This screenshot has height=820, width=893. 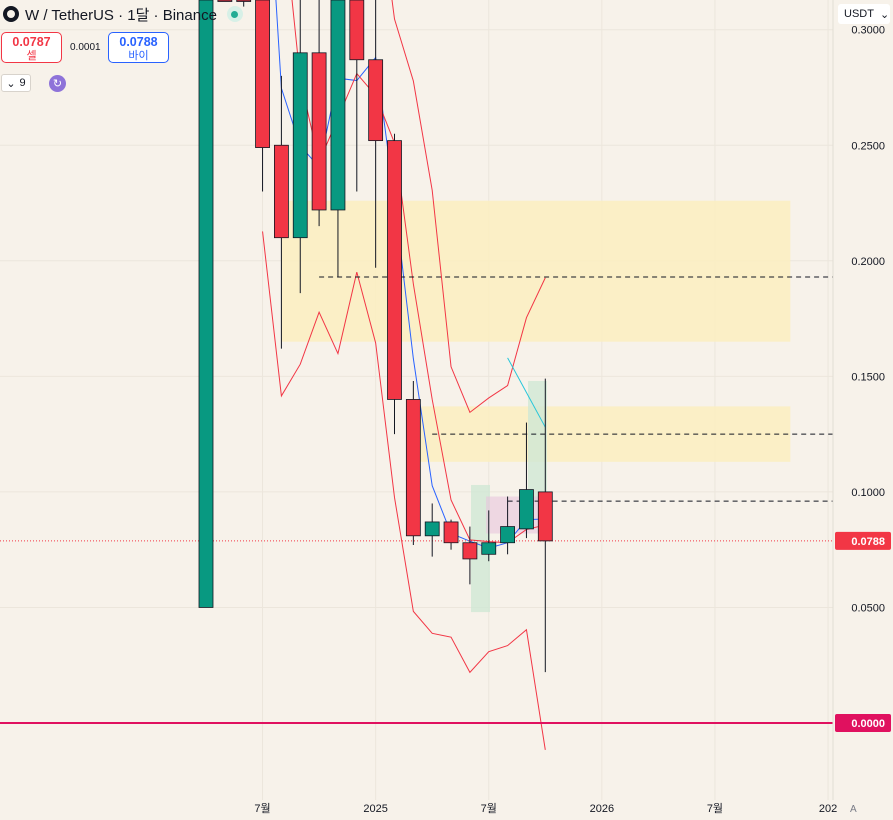 What do you see at coordinates (868, 262) in the screenshot?
I see `price-tick-label: 0.2000` at bounding box center [868, 262].